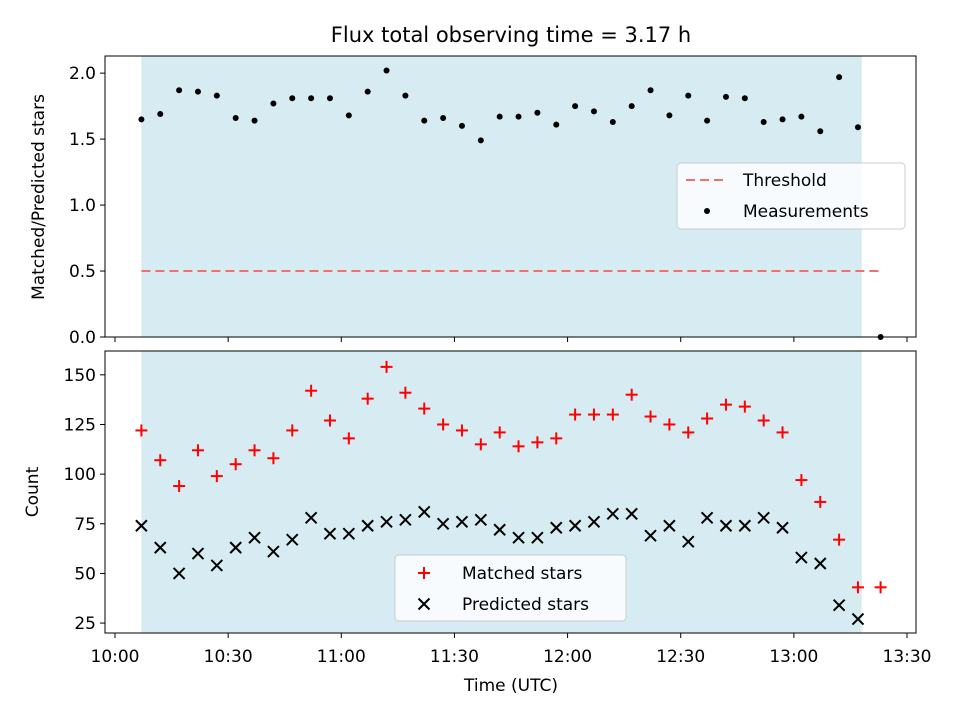 This screenshot has height=720, width=960. I want to click on x-tick-label: 13:30, so click(907, 657).